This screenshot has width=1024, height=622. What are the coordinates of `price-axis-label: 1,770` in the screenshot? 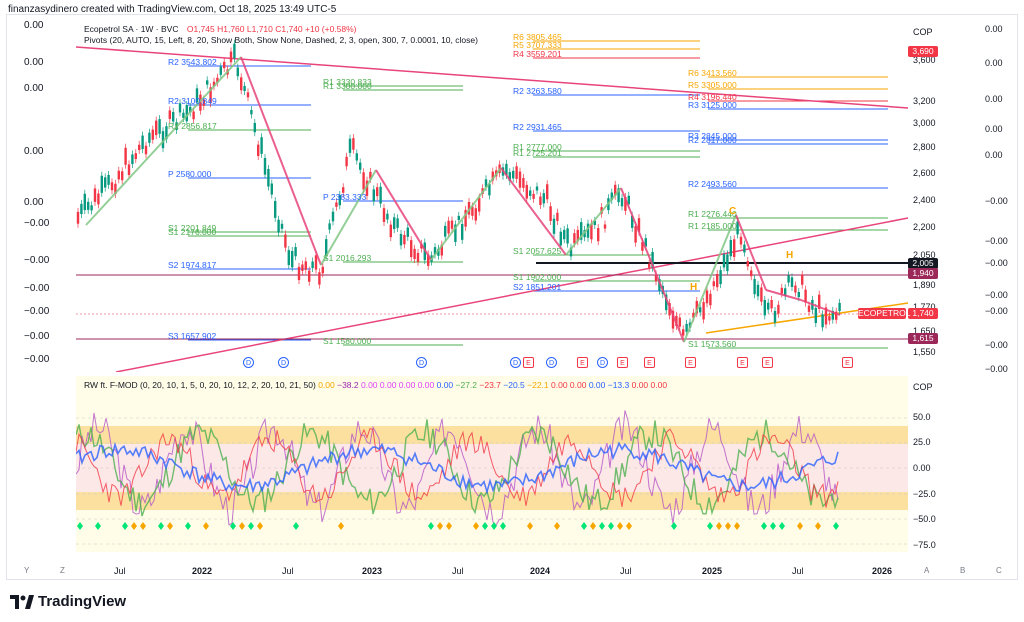 It's located at (924, 307).